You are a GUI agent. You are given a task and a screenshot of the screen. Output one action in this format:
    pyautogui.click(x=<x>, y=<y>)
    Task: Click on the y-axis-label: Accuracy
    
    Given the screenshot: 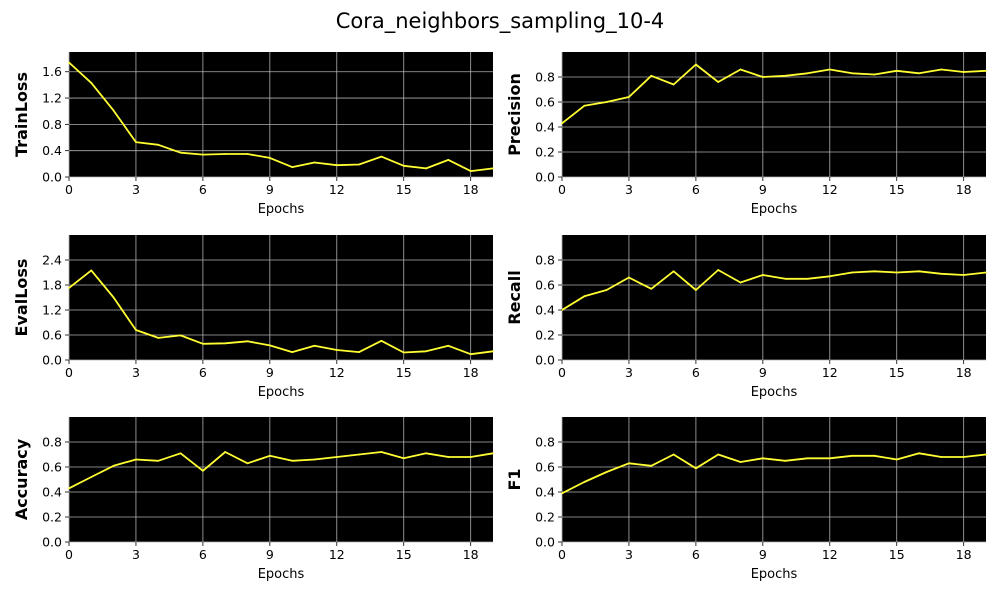 What is the action you would take?
    pyautogui.click(x=21, y=479)
    